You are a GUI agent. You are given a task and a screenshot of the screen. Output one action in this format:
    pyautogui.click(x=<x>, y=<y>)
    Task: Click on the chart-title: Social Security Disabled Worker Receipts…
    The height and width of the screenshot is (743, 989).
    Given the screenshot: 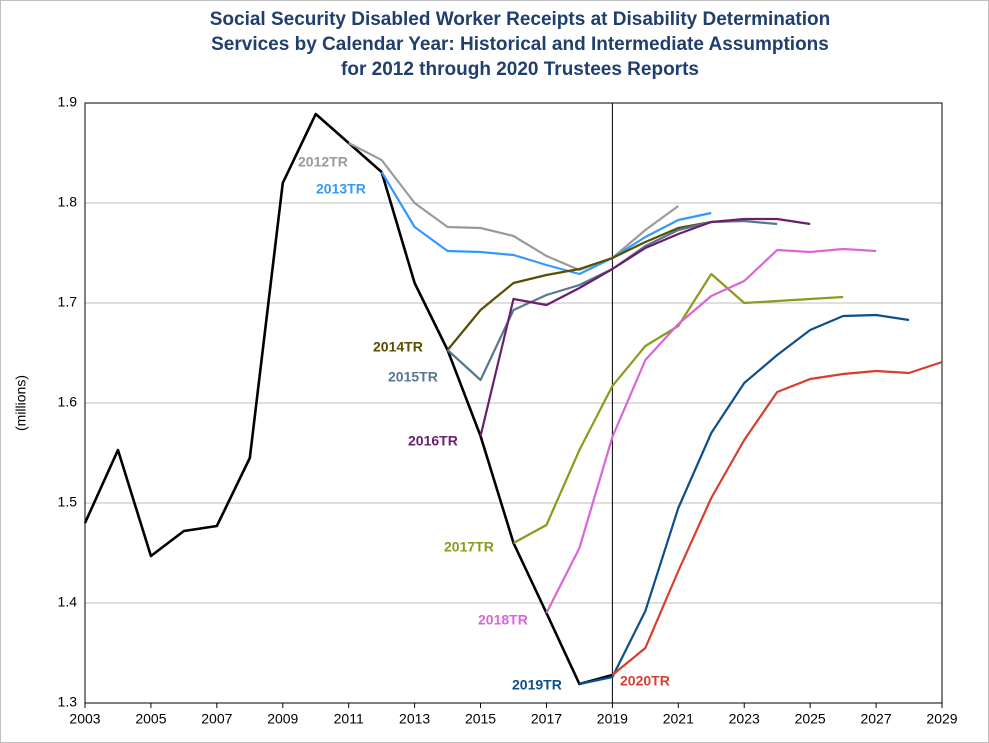 What is the action you would take?
    pyautogui.click(x=520, y=19)
    